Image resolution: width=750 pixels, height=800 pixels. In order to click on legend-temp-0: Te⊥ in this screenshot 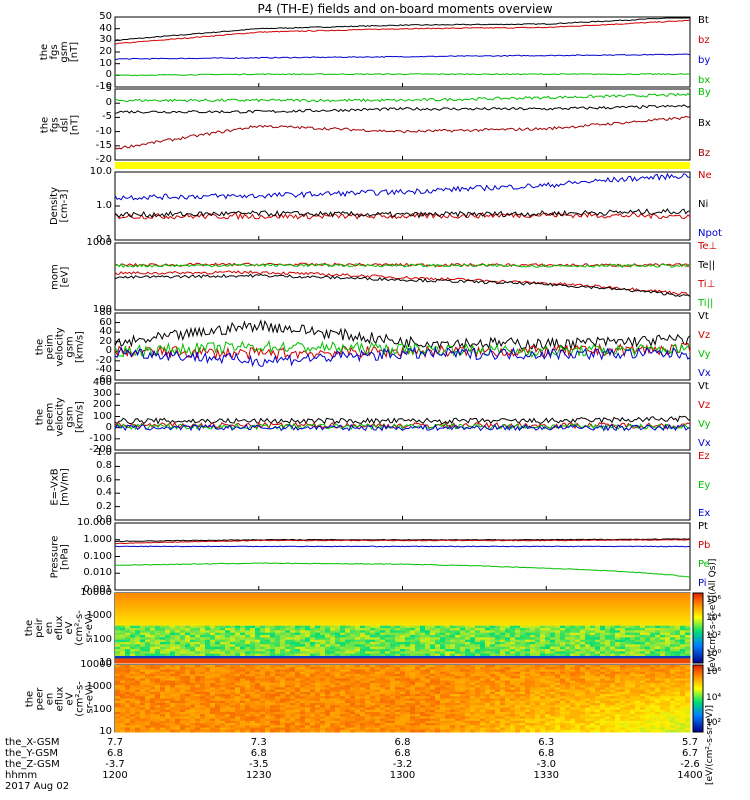, I will do `click(708, 246)`.